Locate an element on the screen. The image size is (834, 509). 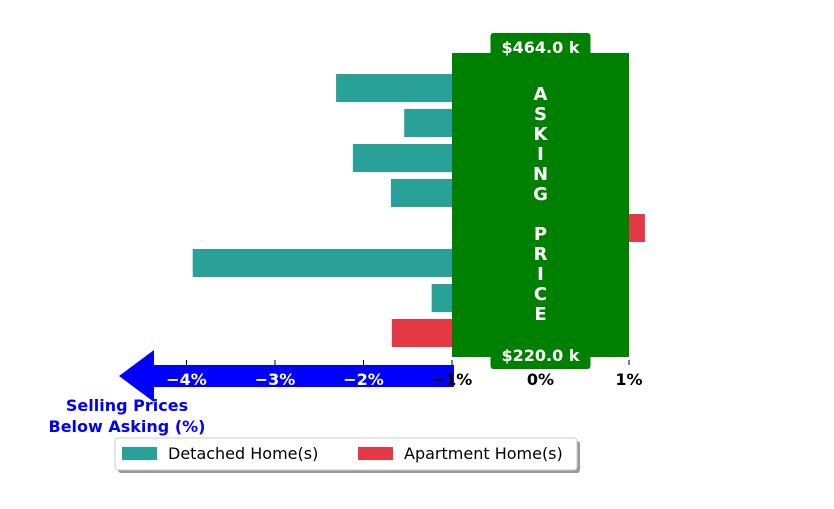
x-tick-label: −4% is located at coordinates (186, 379).